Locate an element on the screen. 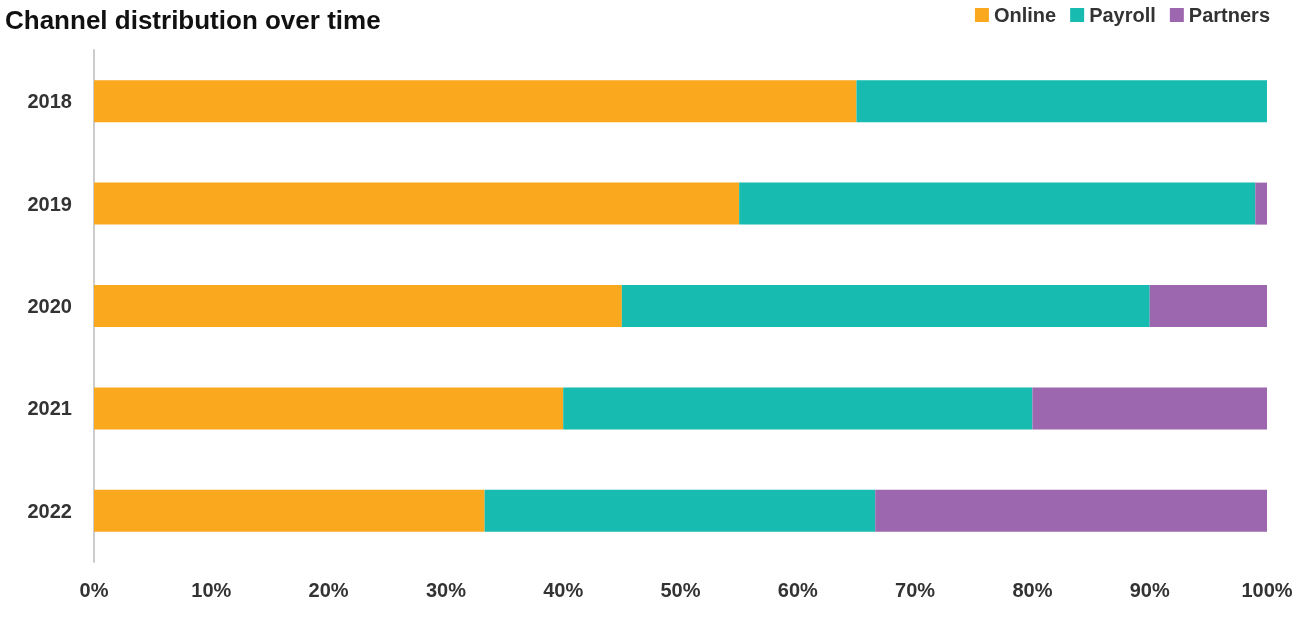 The height and width of the screenshot is (620, 1301). x-tick-label: 70% is located at coordinates (915, 590).